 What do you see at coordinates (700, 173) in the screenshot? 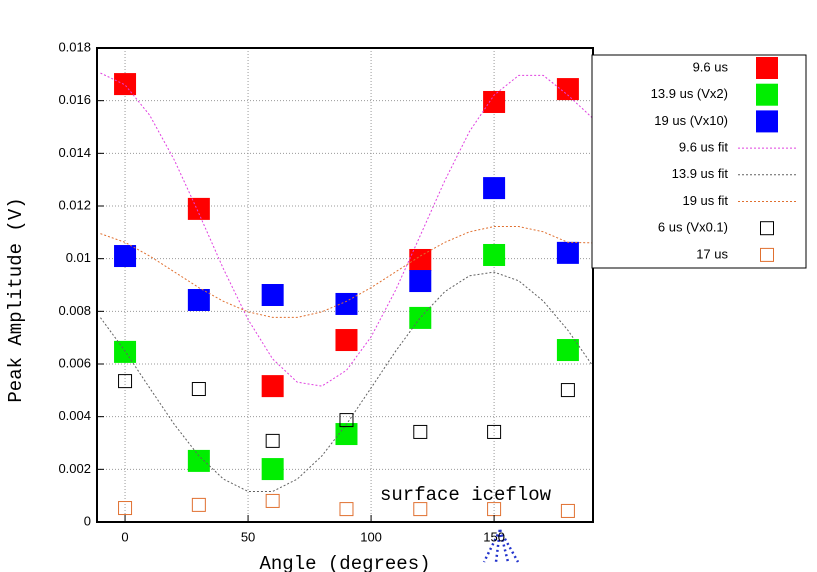
I see `legend-label: 13.9 us fit` at bounding box center [700, 173].